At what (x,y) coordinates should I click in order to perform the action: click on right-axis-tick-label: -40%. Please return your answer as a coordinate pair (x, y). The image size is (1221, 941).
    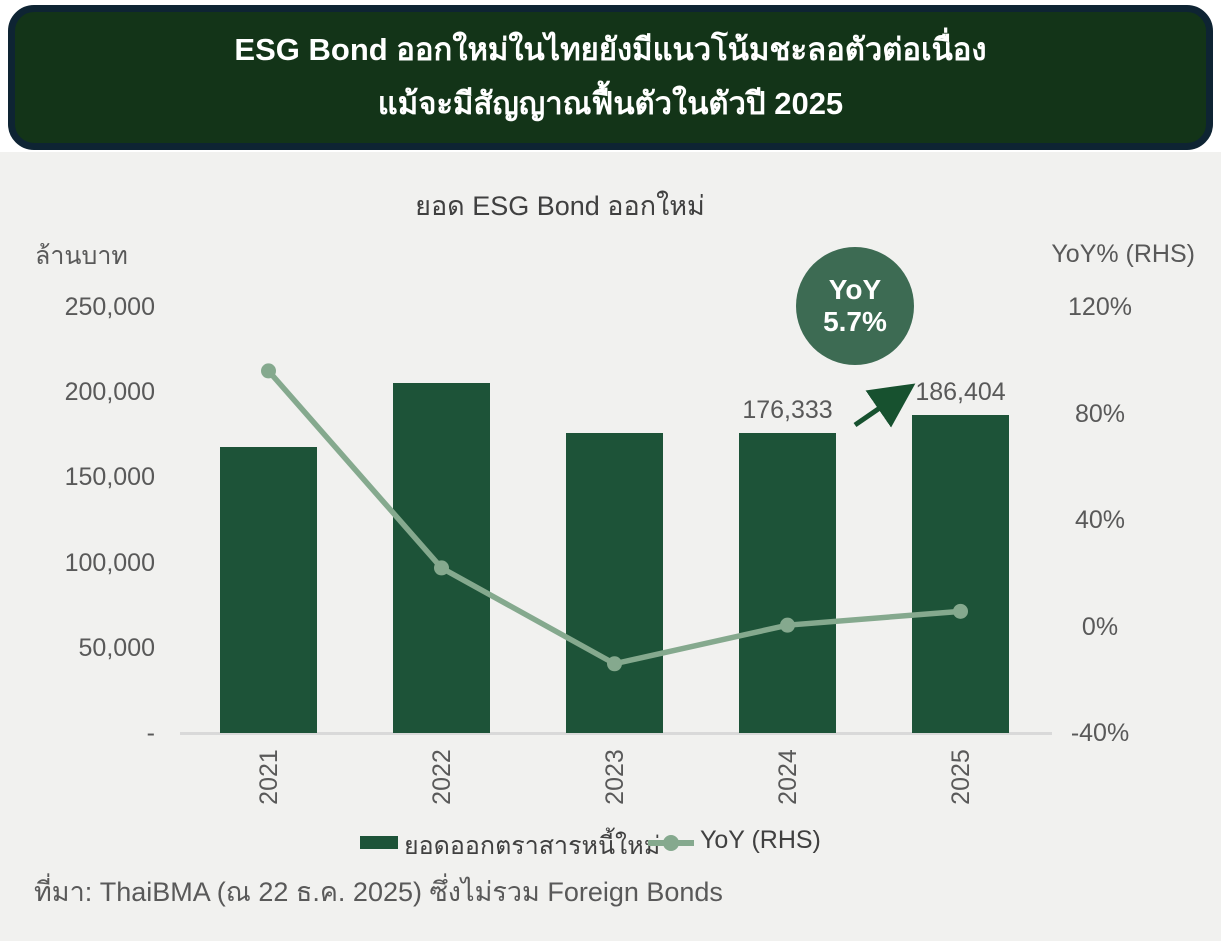
    Looking at the image, I should click on (1100, 733).